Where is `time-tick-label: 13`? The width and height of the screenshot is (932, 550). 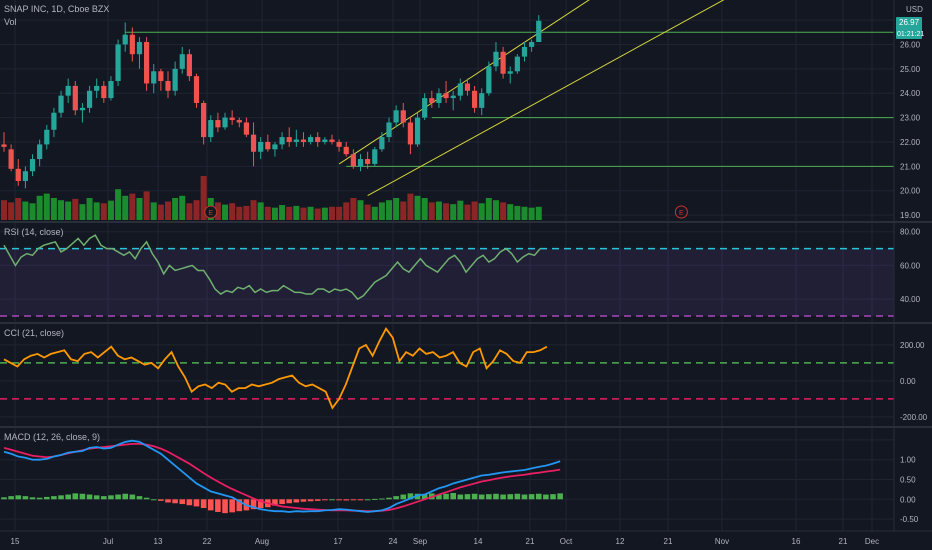
time-tick-label: 13 is located at coordinates (158, 541).